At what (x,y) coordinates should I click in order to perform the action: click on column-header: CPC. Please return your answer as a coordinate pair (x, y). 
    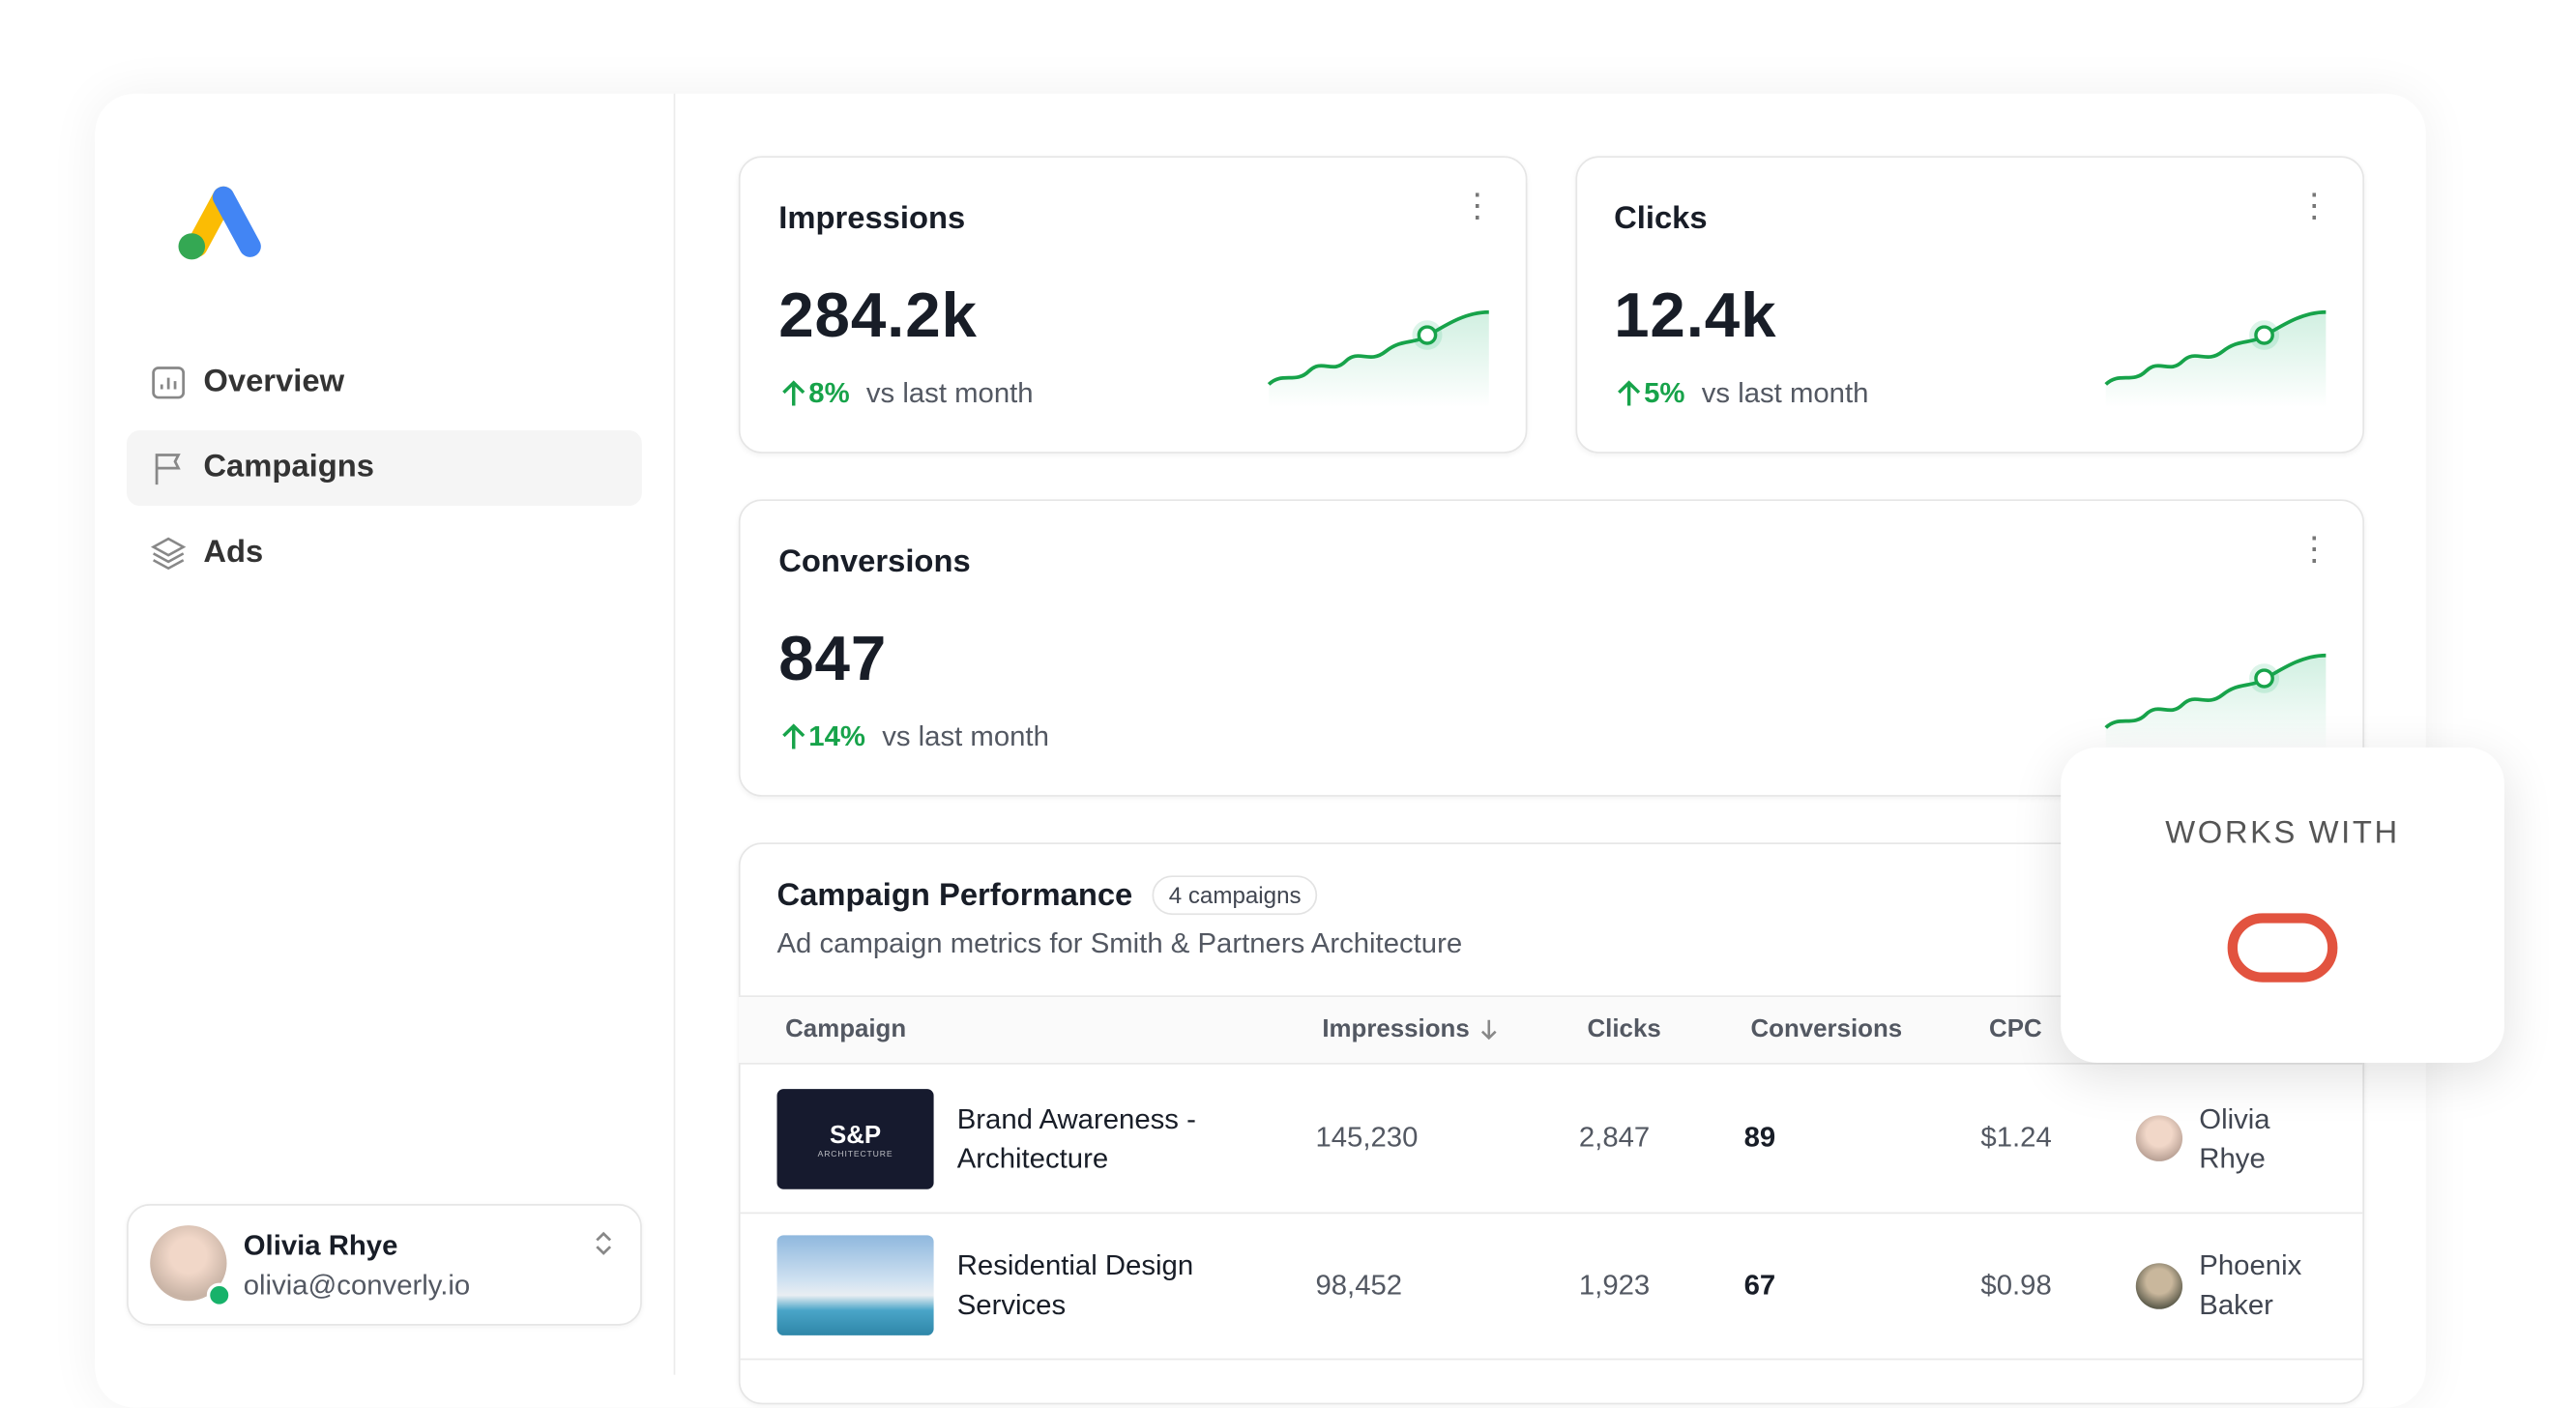
    Looking at the image, I should click on (2015, 1028).